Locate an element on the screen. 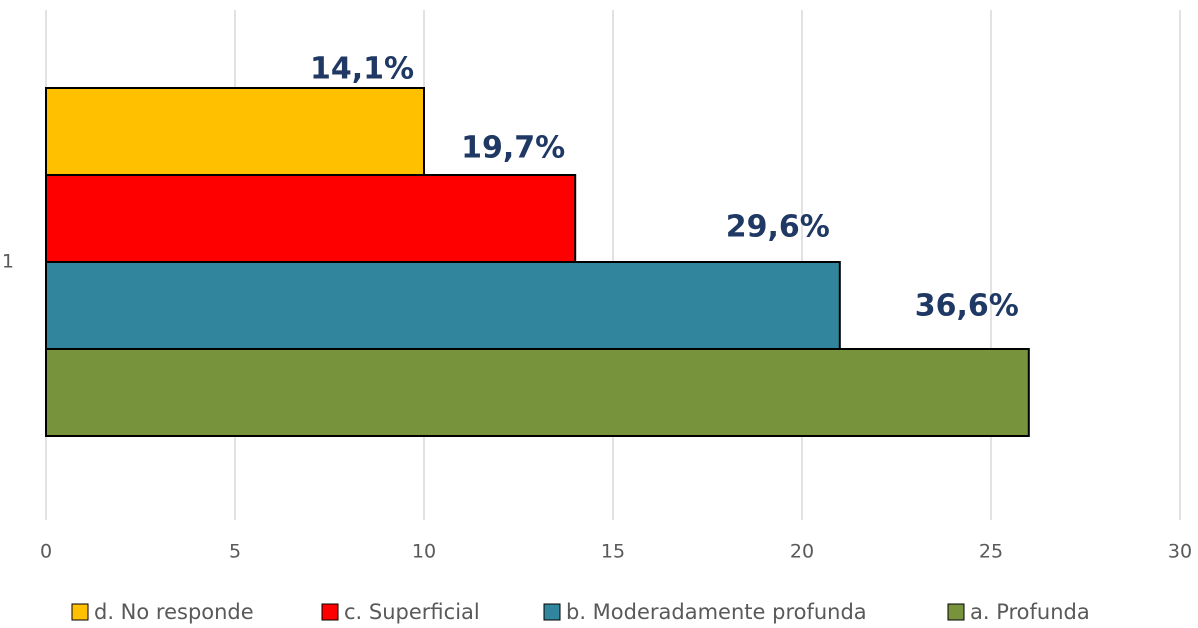  legend-label: a. Profunda is located at coordinates (1030, 612).